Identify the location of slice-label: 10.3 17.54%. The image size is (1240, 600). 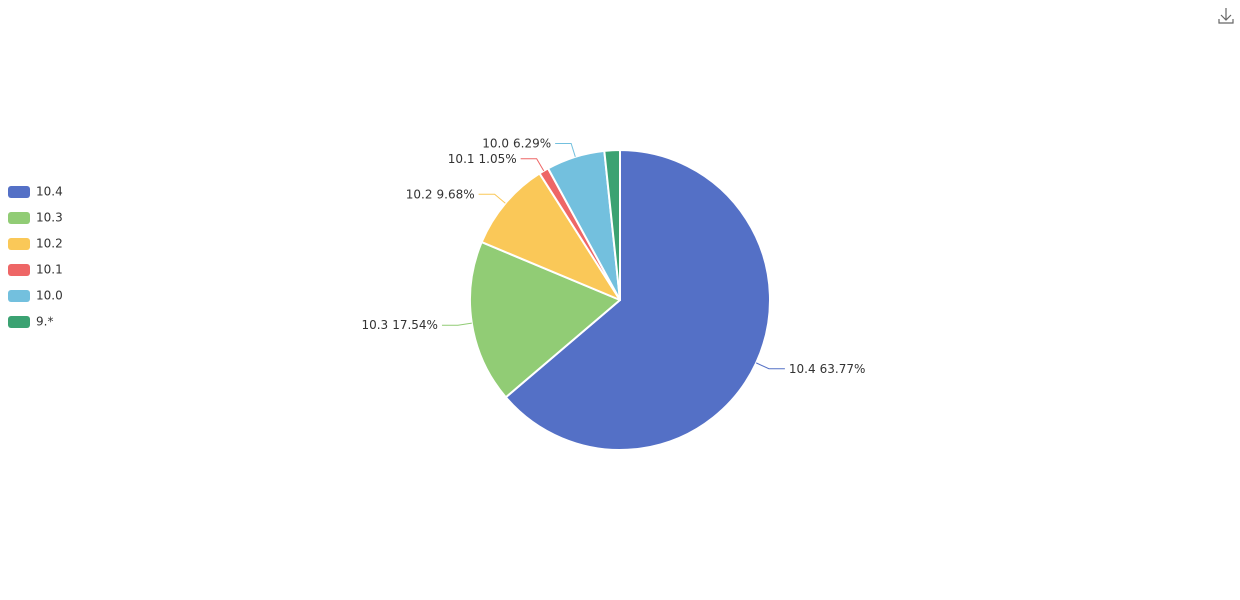
(399, 325).